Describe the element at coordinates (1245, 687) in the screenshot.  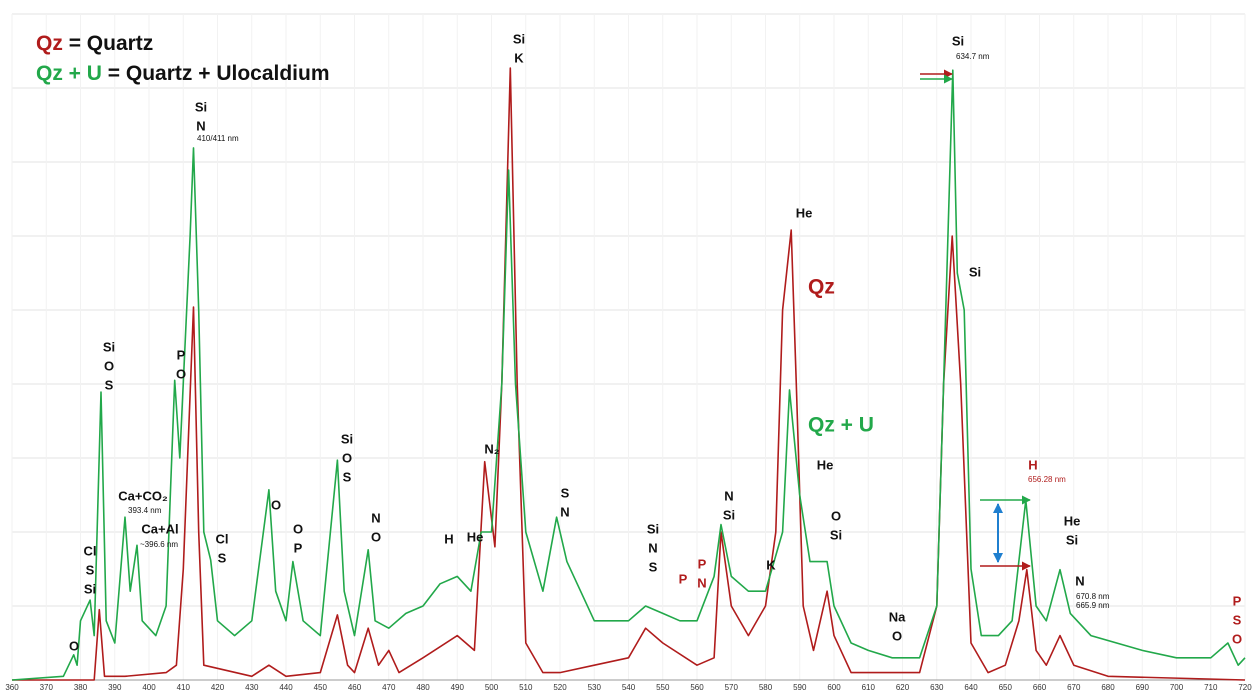
I see `x-tick-label: 720` at that location.